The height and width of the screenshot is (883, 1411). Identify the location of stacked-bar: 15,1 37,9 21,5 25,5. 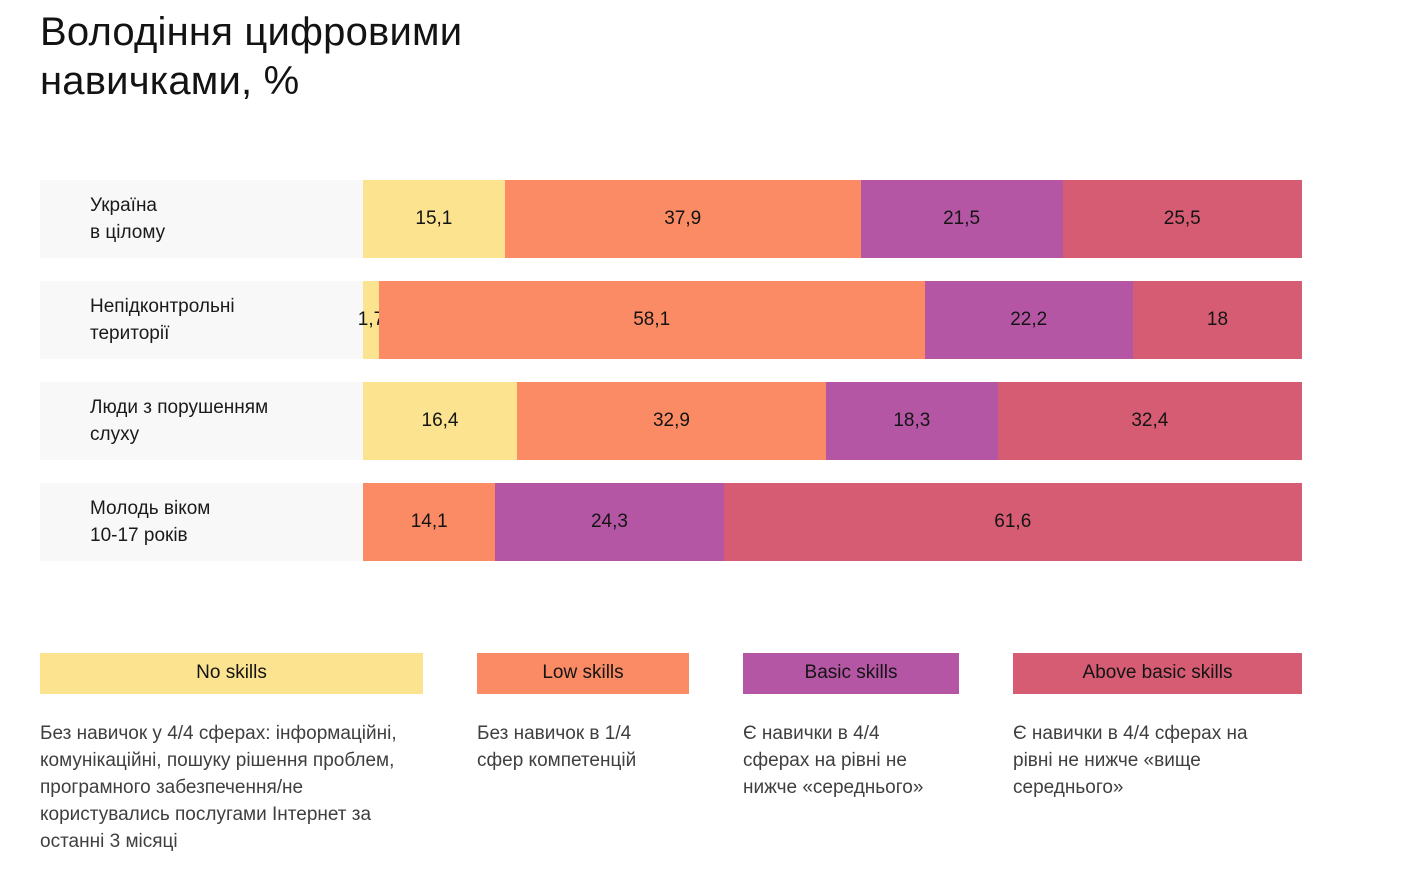
(832, 218).